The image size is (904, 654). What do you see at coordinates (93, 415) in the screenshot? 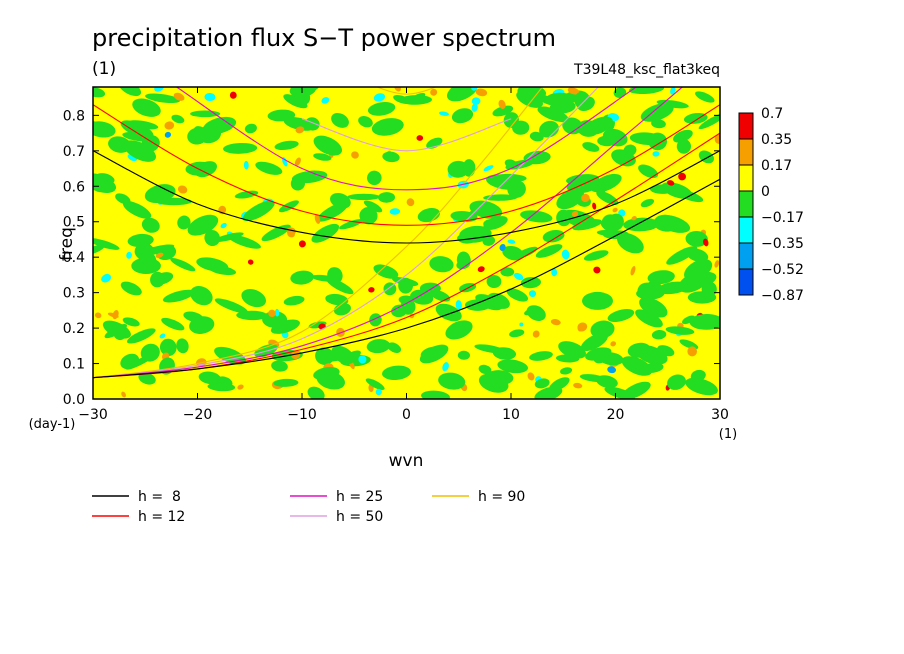
I see `x-tick-label: −30` at bounding box center [93, 415].